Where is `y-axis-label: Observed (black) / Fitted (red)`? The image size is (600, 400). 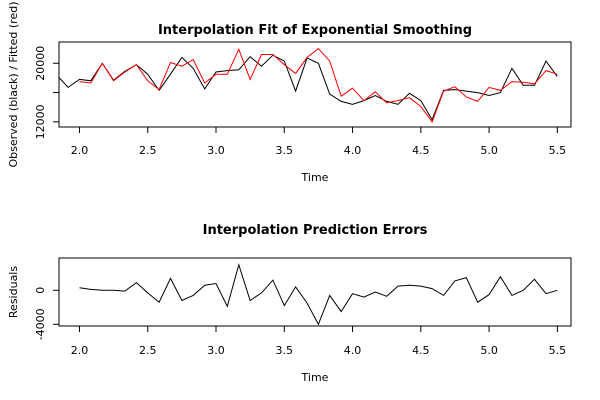
y-axis-label: Observed (black) / Fitted (red) is located at coordinates (13, 85).